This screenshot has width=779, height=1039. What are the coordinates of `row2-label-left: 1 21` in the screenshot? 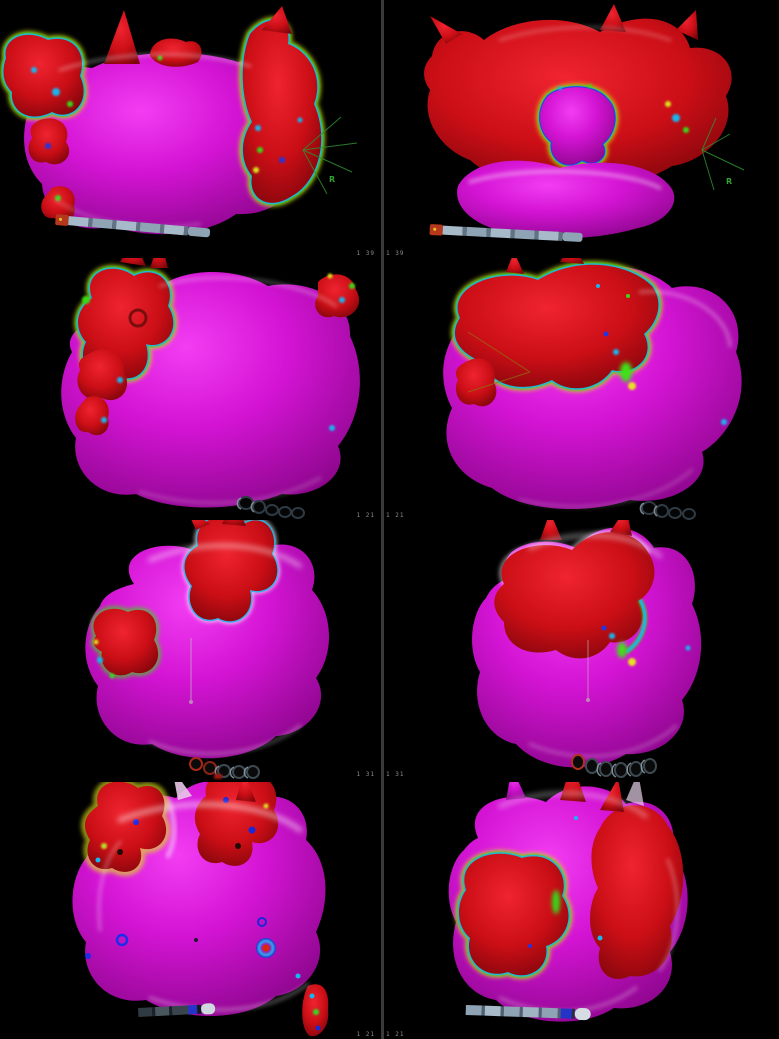 It's located at (365, 515).